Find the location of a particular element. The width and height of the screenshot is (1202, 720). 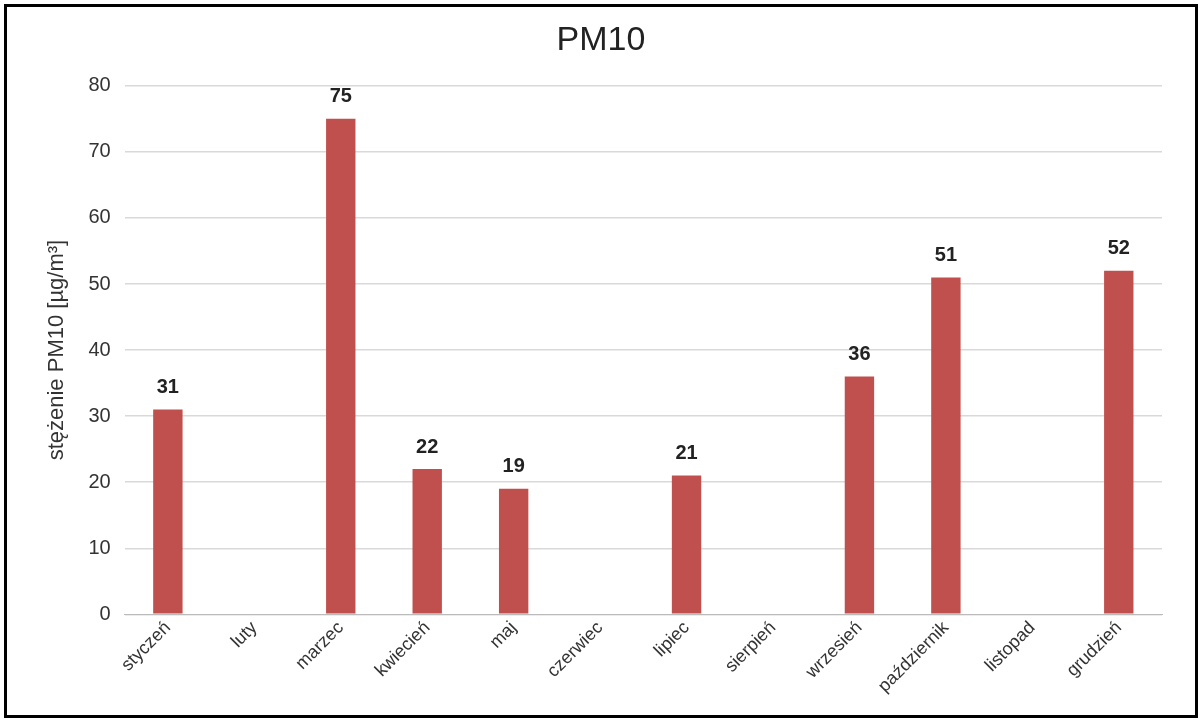

x-tick-label: luty is located at coordinates (243, 634).